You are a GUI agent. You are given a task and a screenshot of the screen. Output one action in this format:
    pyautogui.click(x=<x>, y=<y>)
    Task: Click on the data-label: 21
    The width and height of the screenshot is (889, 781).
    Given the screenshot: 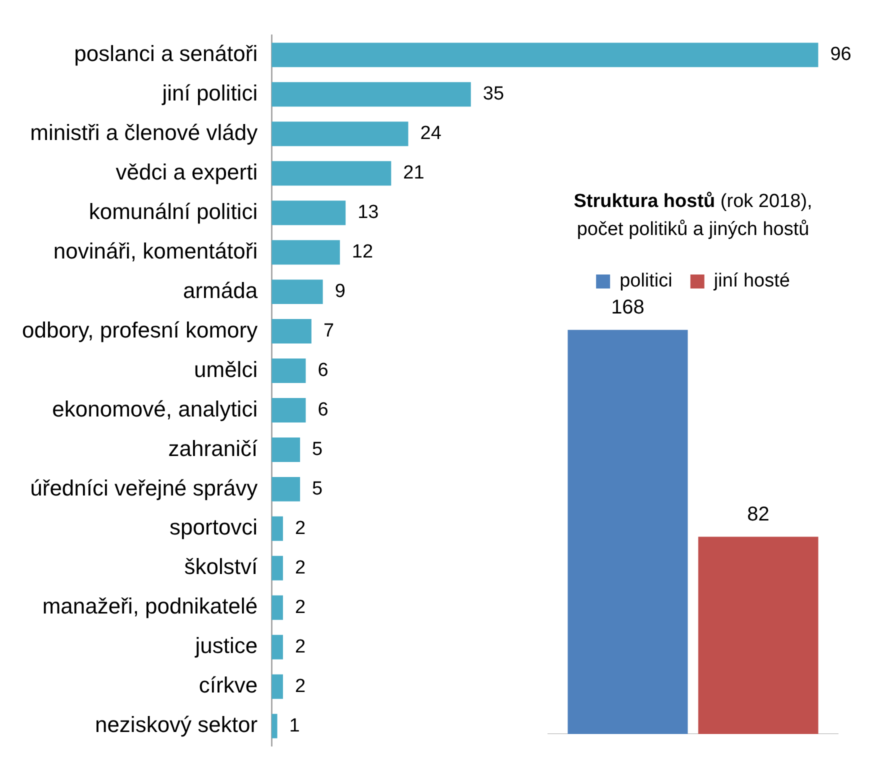 What is the action you would take?
    pyautogui.click(x=413, y=173)
    